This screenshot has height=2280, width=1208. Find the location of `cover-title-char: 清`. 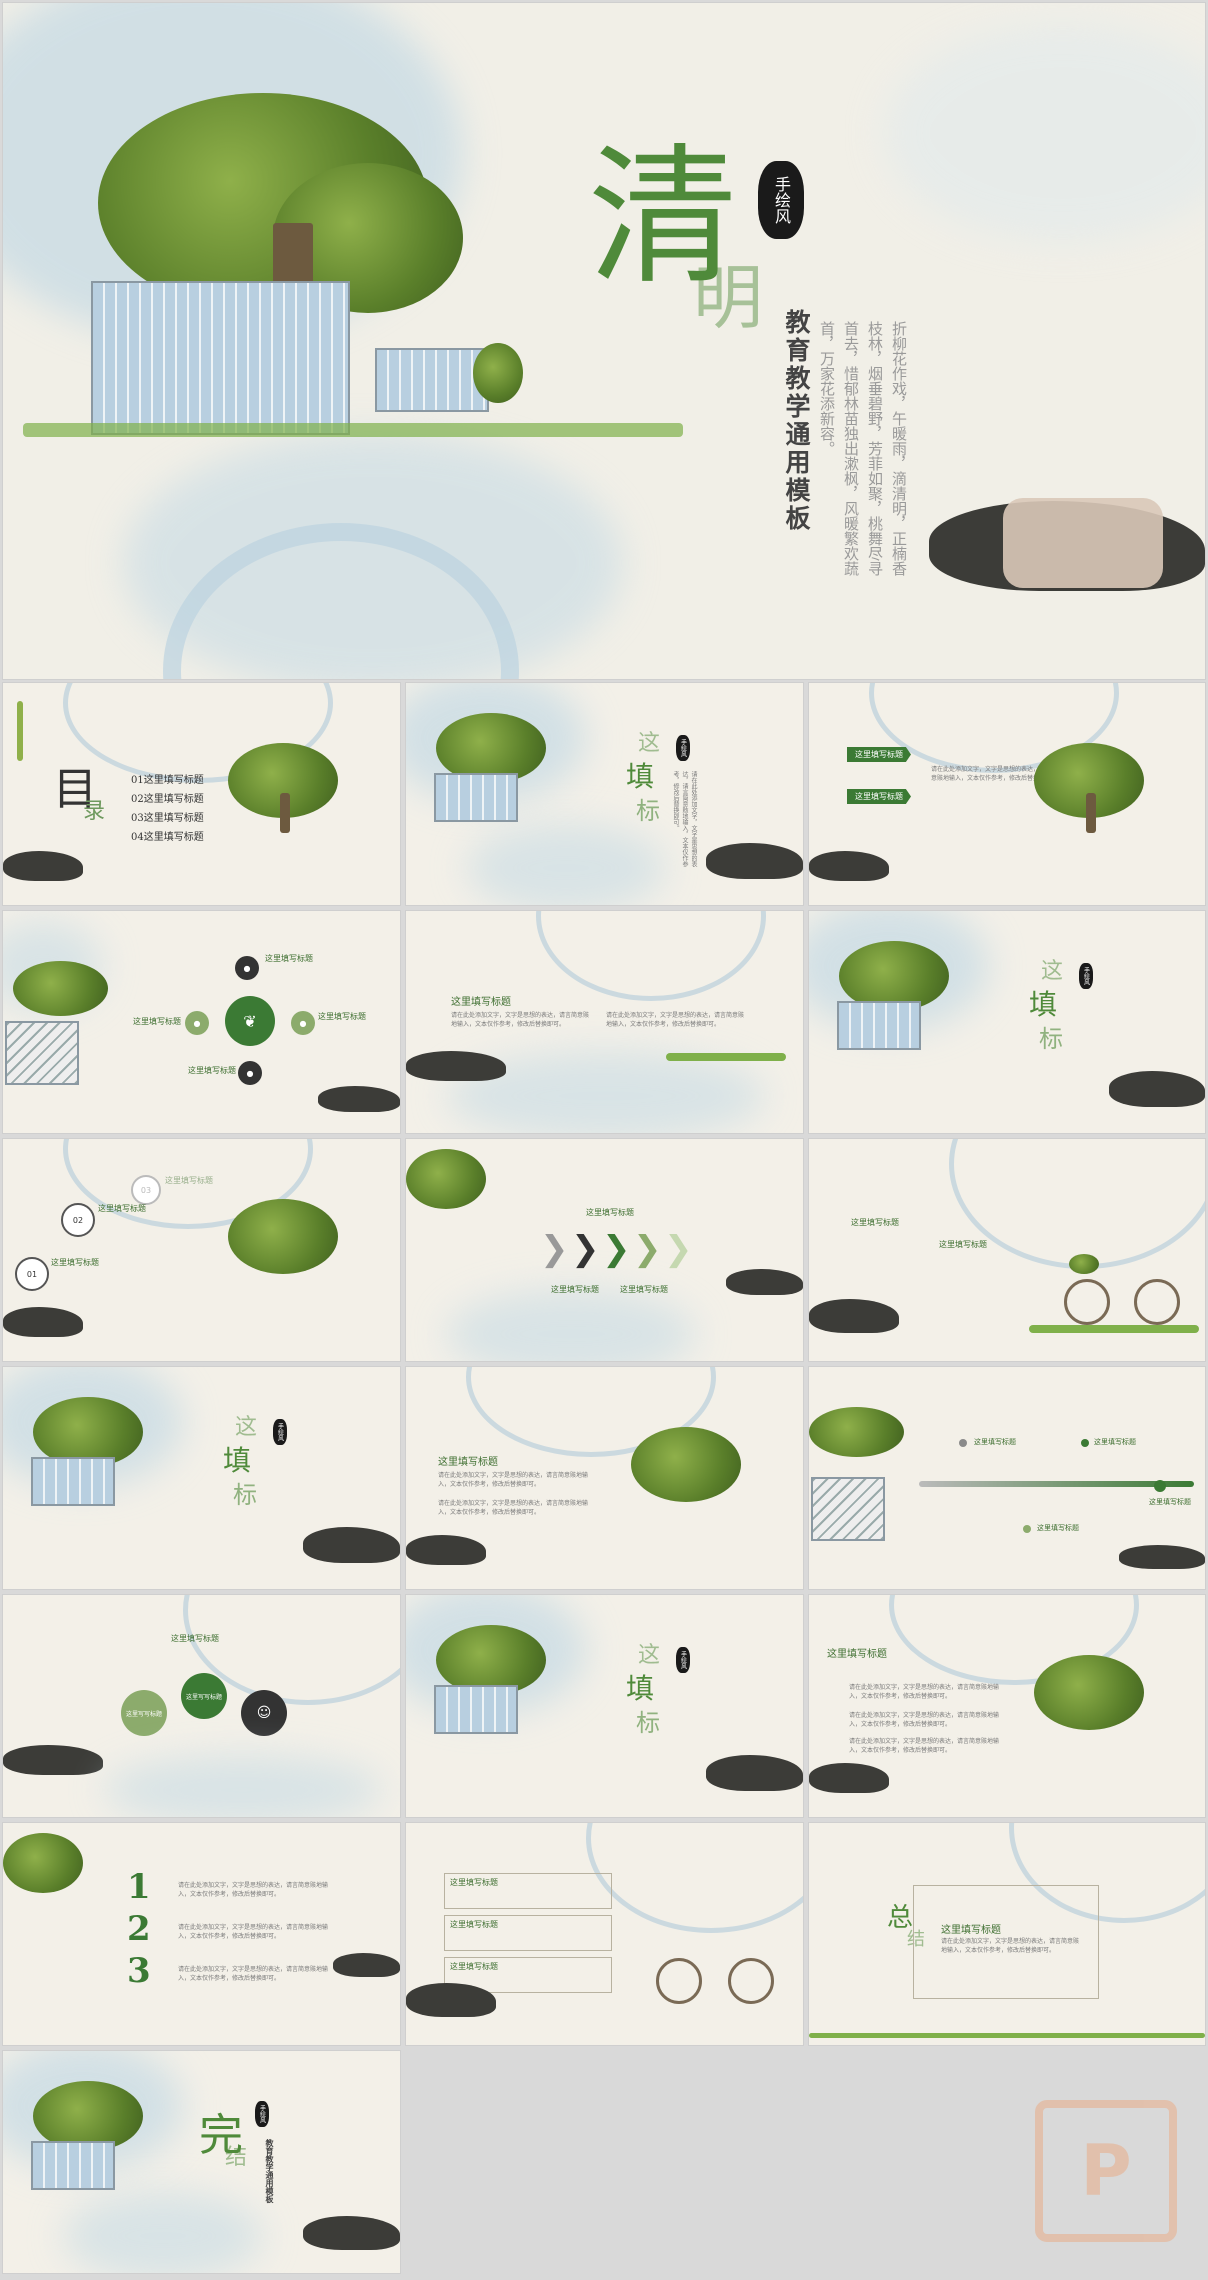

cover-title-char: 清 is located at coordinates (663, 218).